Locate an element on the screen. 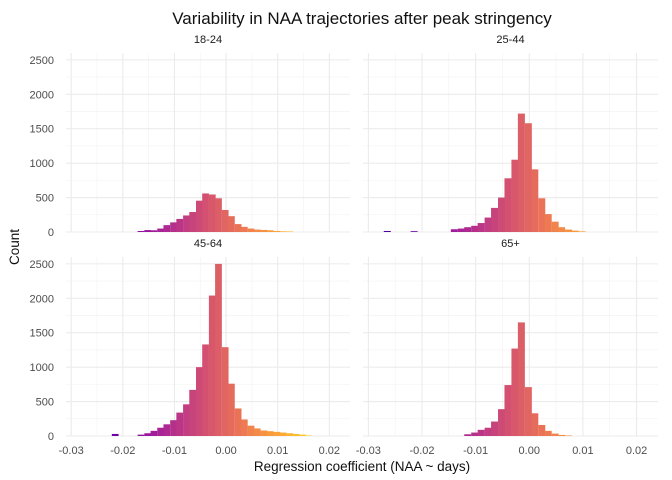  y-axis-label: Count is located at coordinates (14, 247).